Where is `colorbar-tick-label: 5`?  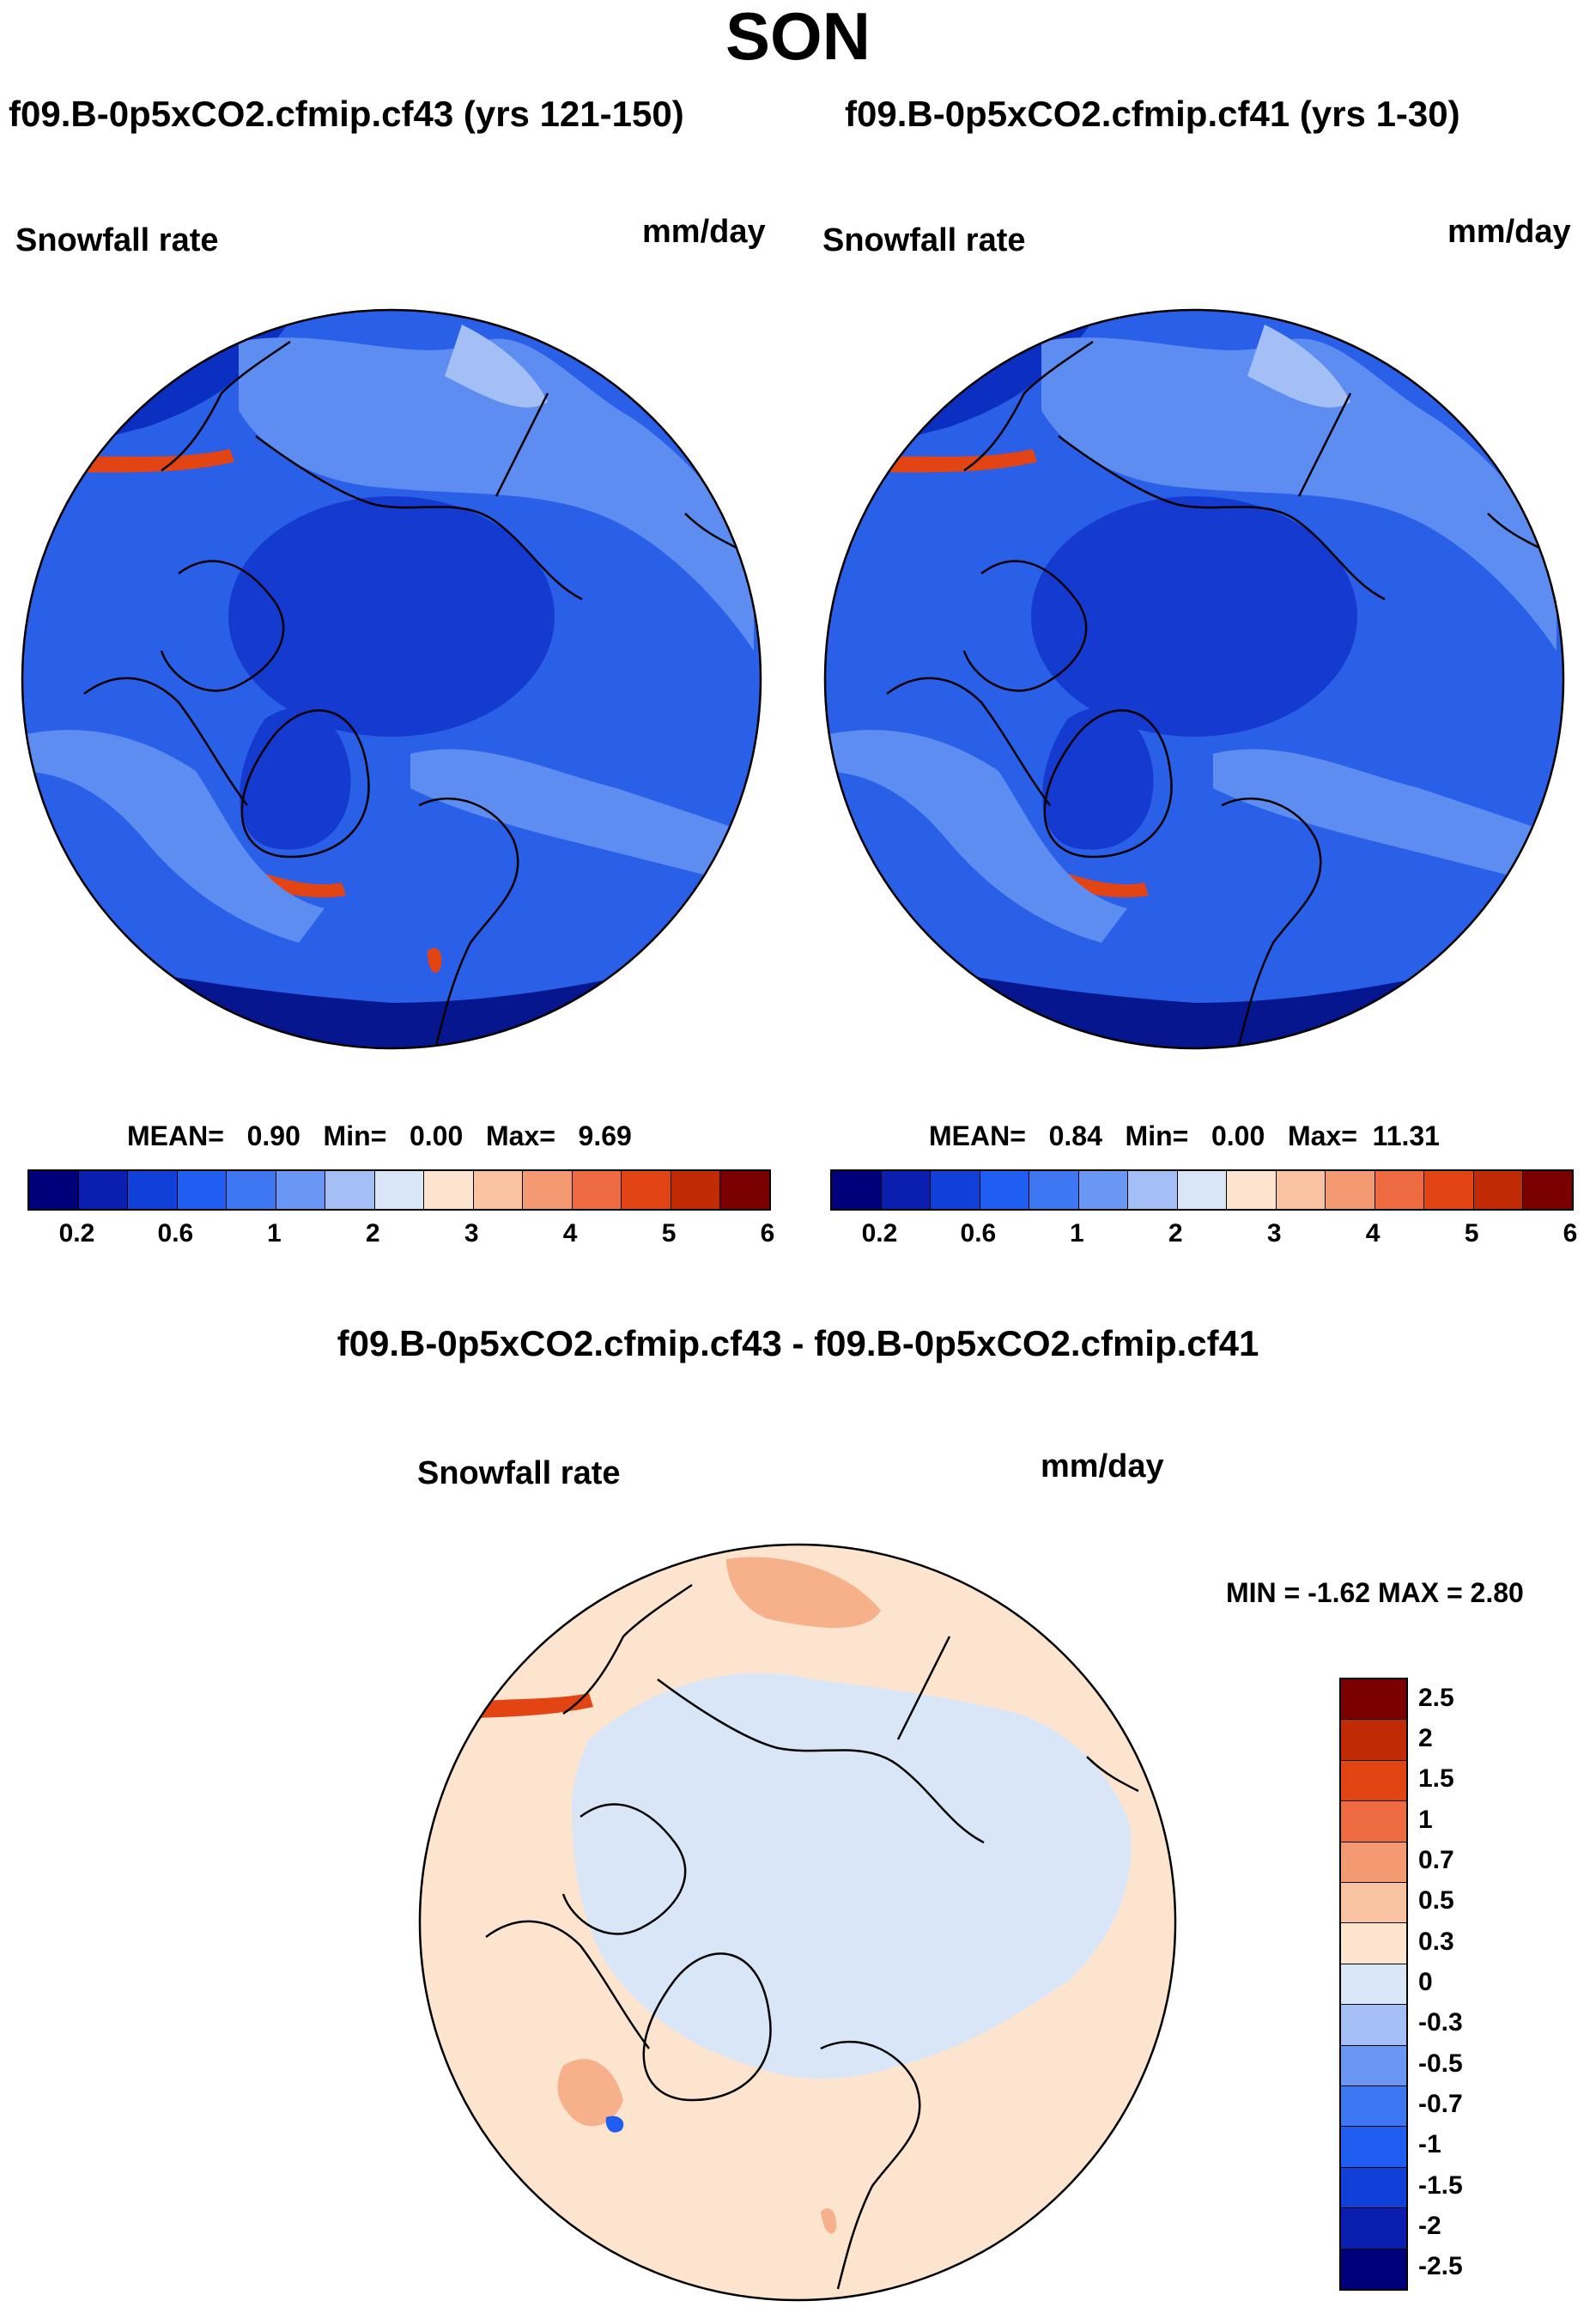
colorbar-tick-label: 5 is located at coordinates (669, 1233).